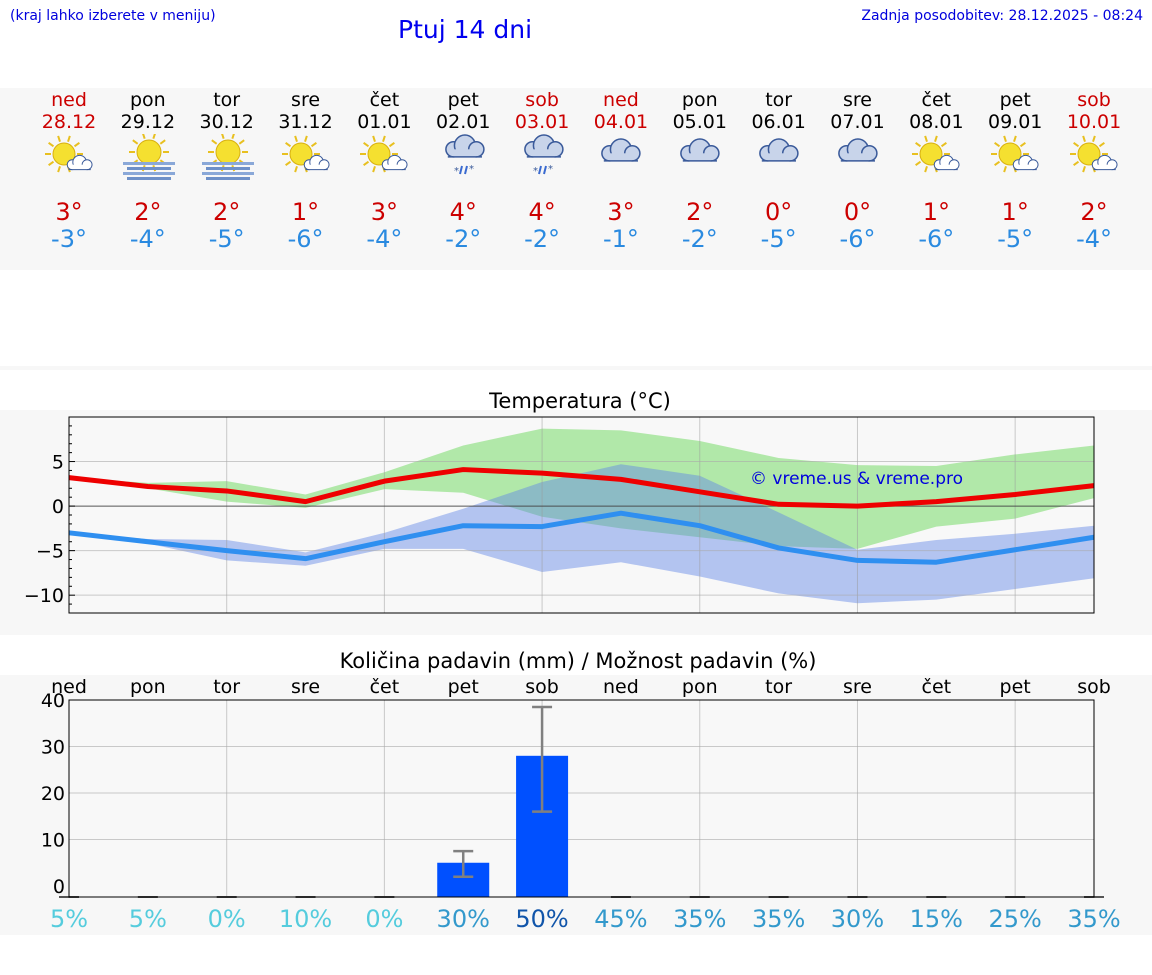 This screenshot has width=1152, height=975. What do you see at coordinates (226, 687) in the screenshot?
I see `x-day-label: tor` at bounding box center [226, 687].